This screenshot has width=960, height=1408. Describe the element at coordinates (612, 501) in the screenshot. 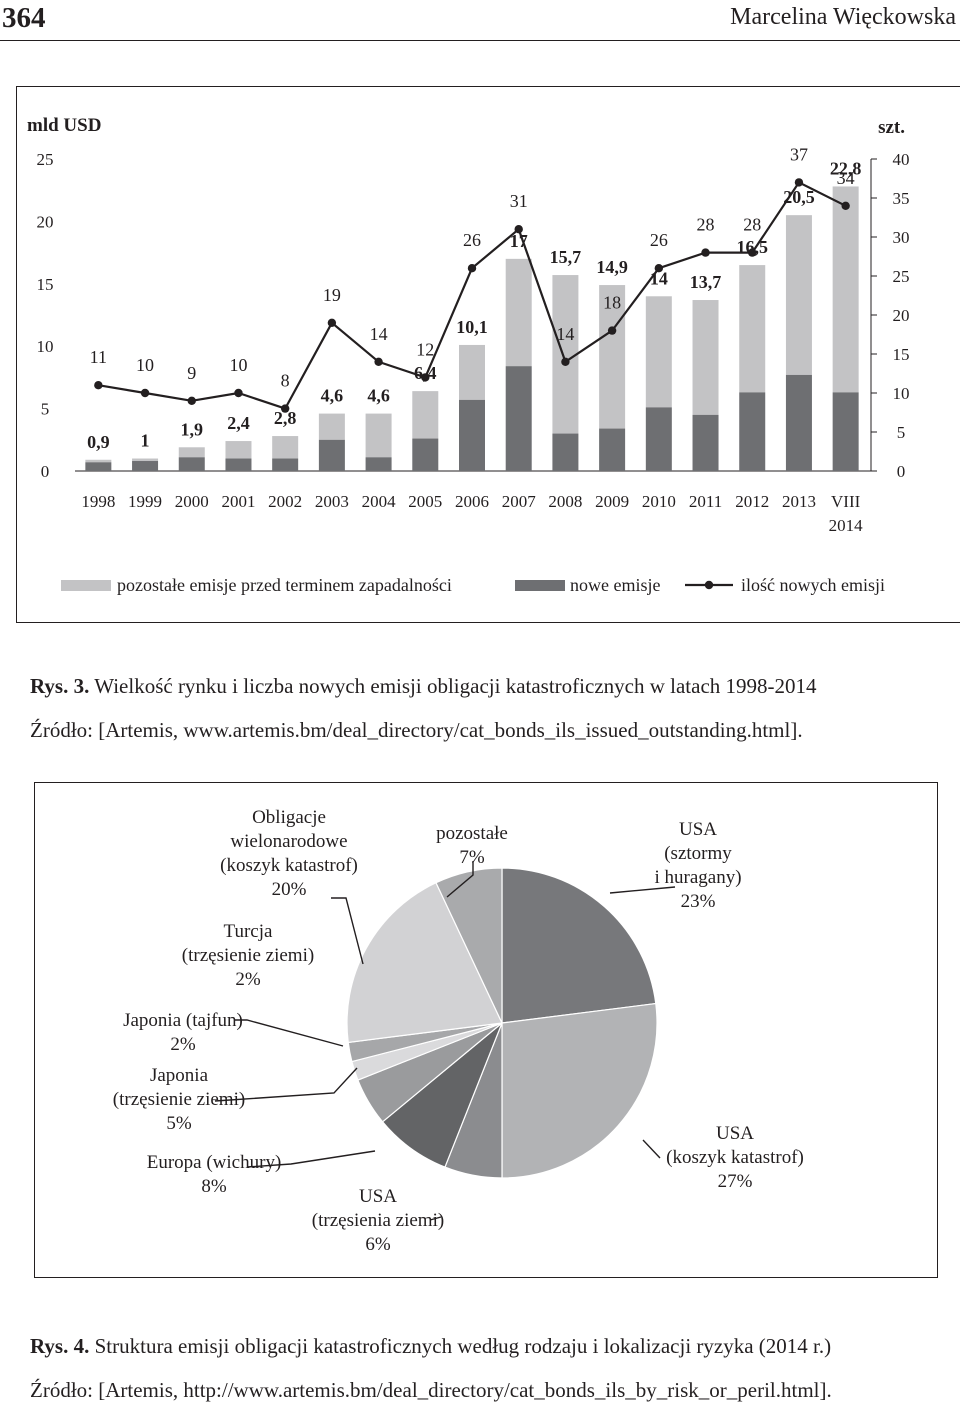

I see `x-tick-label: 2009` at that location.